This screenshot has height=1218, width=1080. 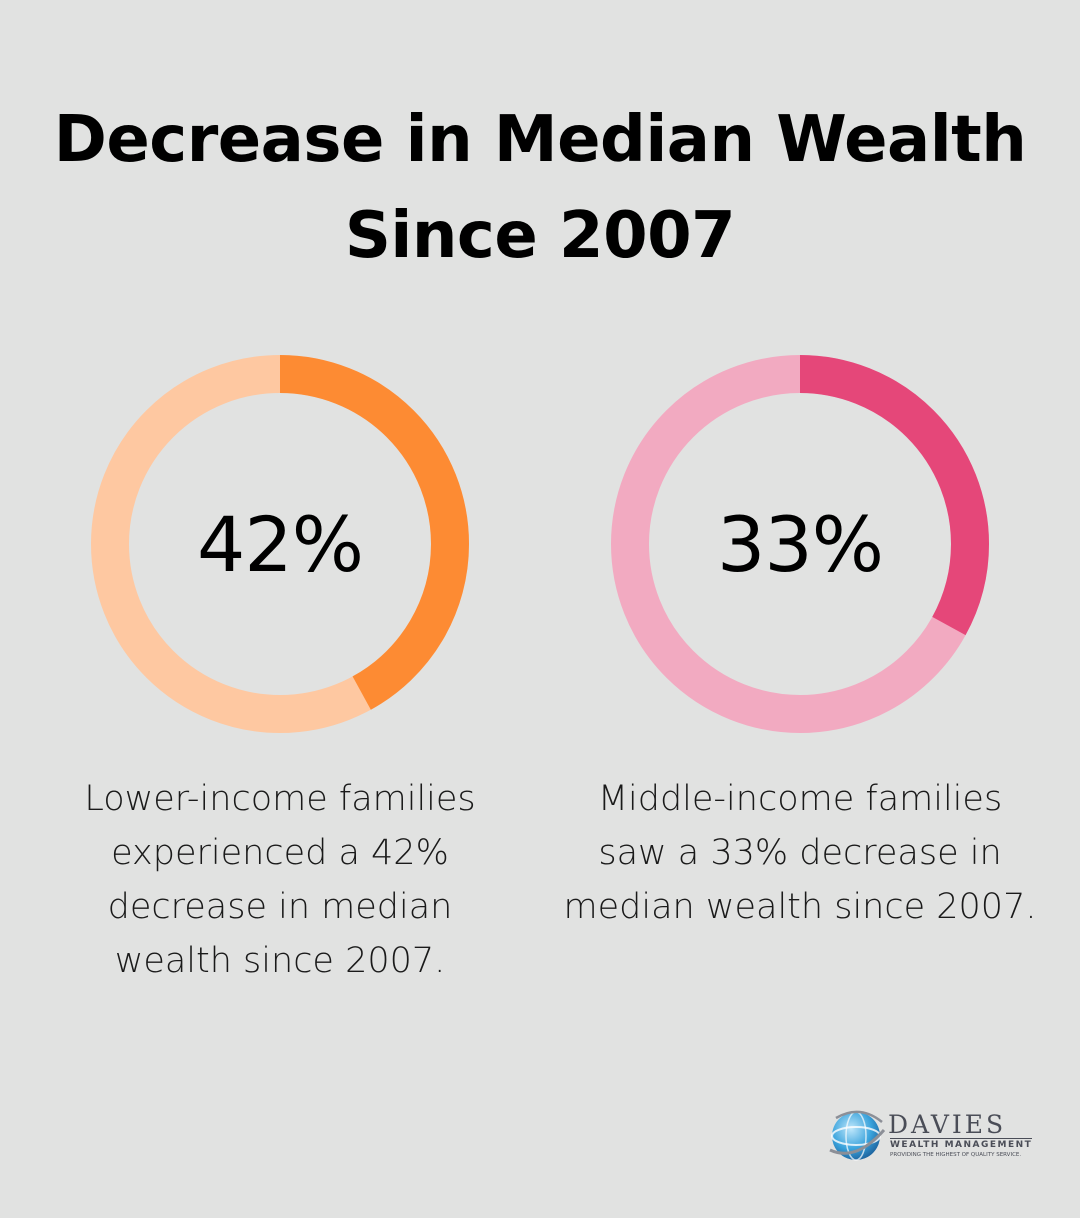 I want to click on donut-arc-lower-income, so click(x=280, y=544).